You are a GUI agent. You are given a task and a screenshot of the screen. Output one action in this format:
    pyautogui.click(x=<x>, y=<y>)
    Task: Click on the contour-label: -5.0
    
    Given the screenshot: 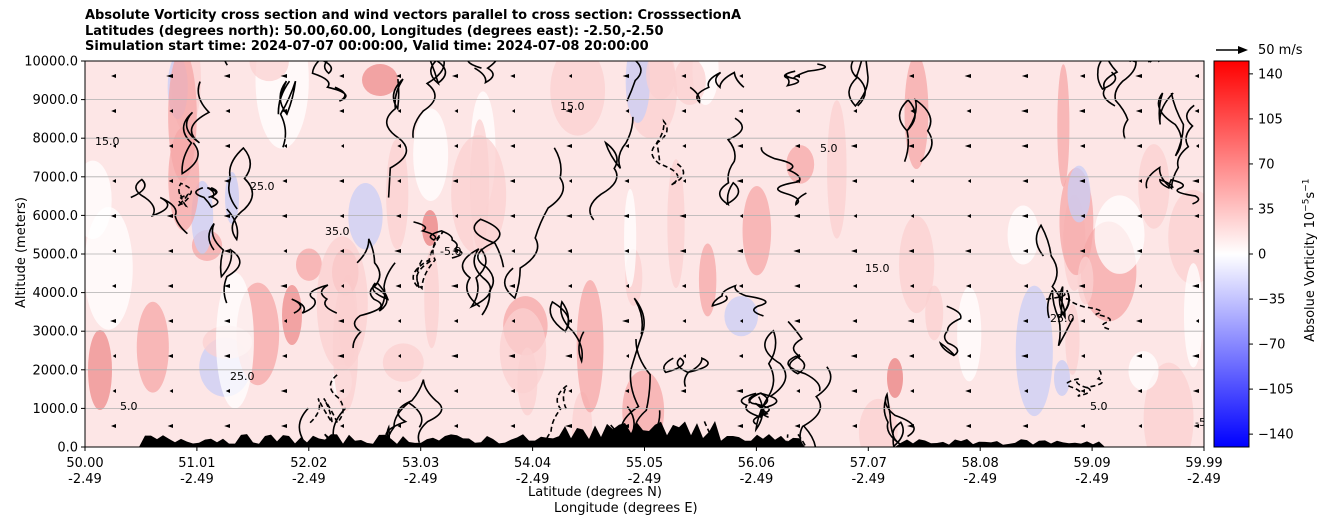 What is the action you would take?
    pyautogui.click(x=450, y=251)
    